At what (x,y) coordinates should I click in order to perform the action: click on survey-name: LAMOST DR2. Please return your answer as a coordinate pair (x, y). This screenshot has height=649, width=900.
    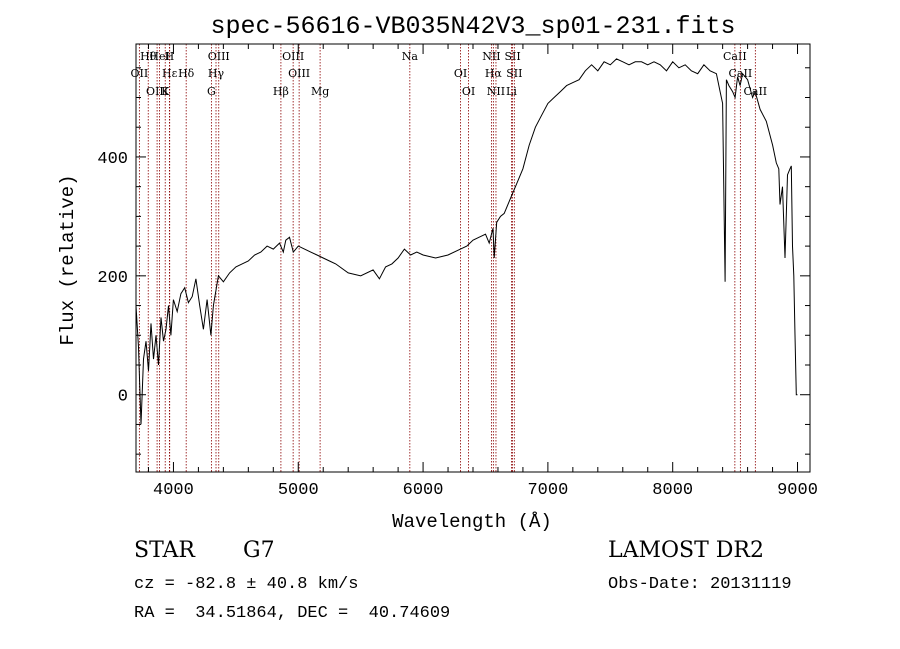
    Looking at the image, I should click on (686, 550).